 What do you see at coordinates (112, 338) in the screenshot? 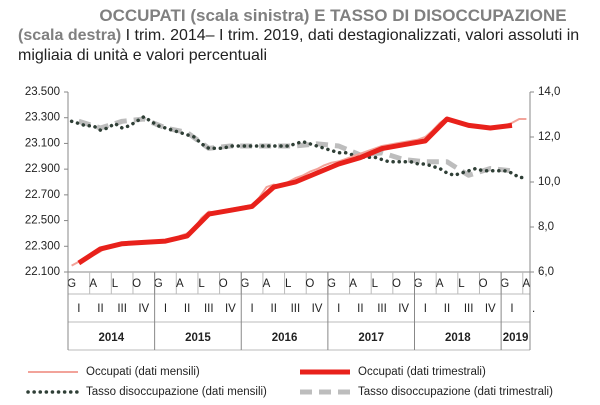
I see `year-label: 2014` at bounding box center [112, 338].